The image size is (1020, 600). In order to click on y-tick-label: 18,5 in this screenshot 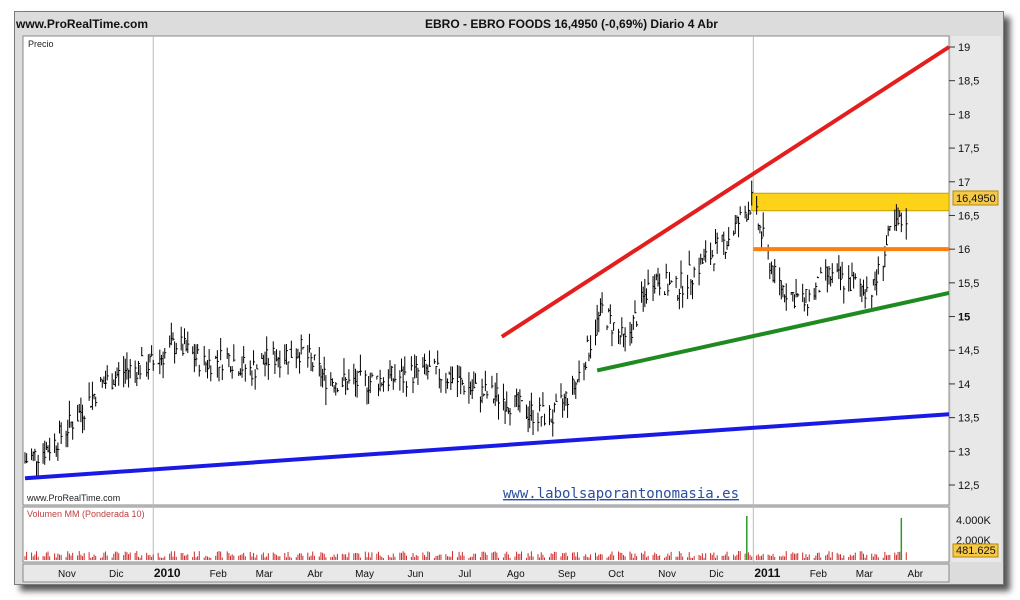, I will do `click(968, 82)`.